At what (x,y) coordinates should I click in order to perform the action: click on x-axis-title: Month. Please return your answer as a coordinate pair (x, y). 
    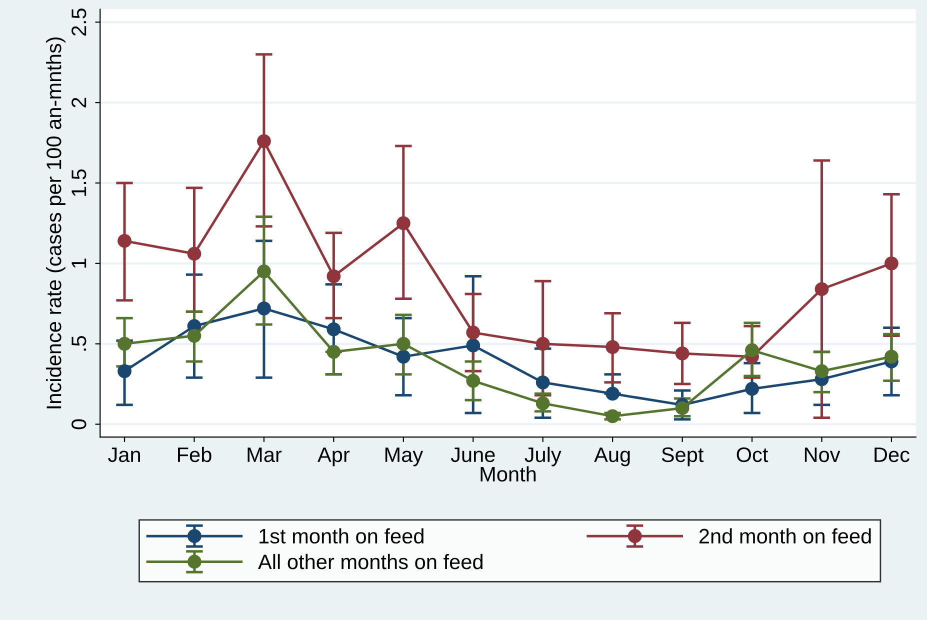
    Looking at the image, I should click on (508, 474).